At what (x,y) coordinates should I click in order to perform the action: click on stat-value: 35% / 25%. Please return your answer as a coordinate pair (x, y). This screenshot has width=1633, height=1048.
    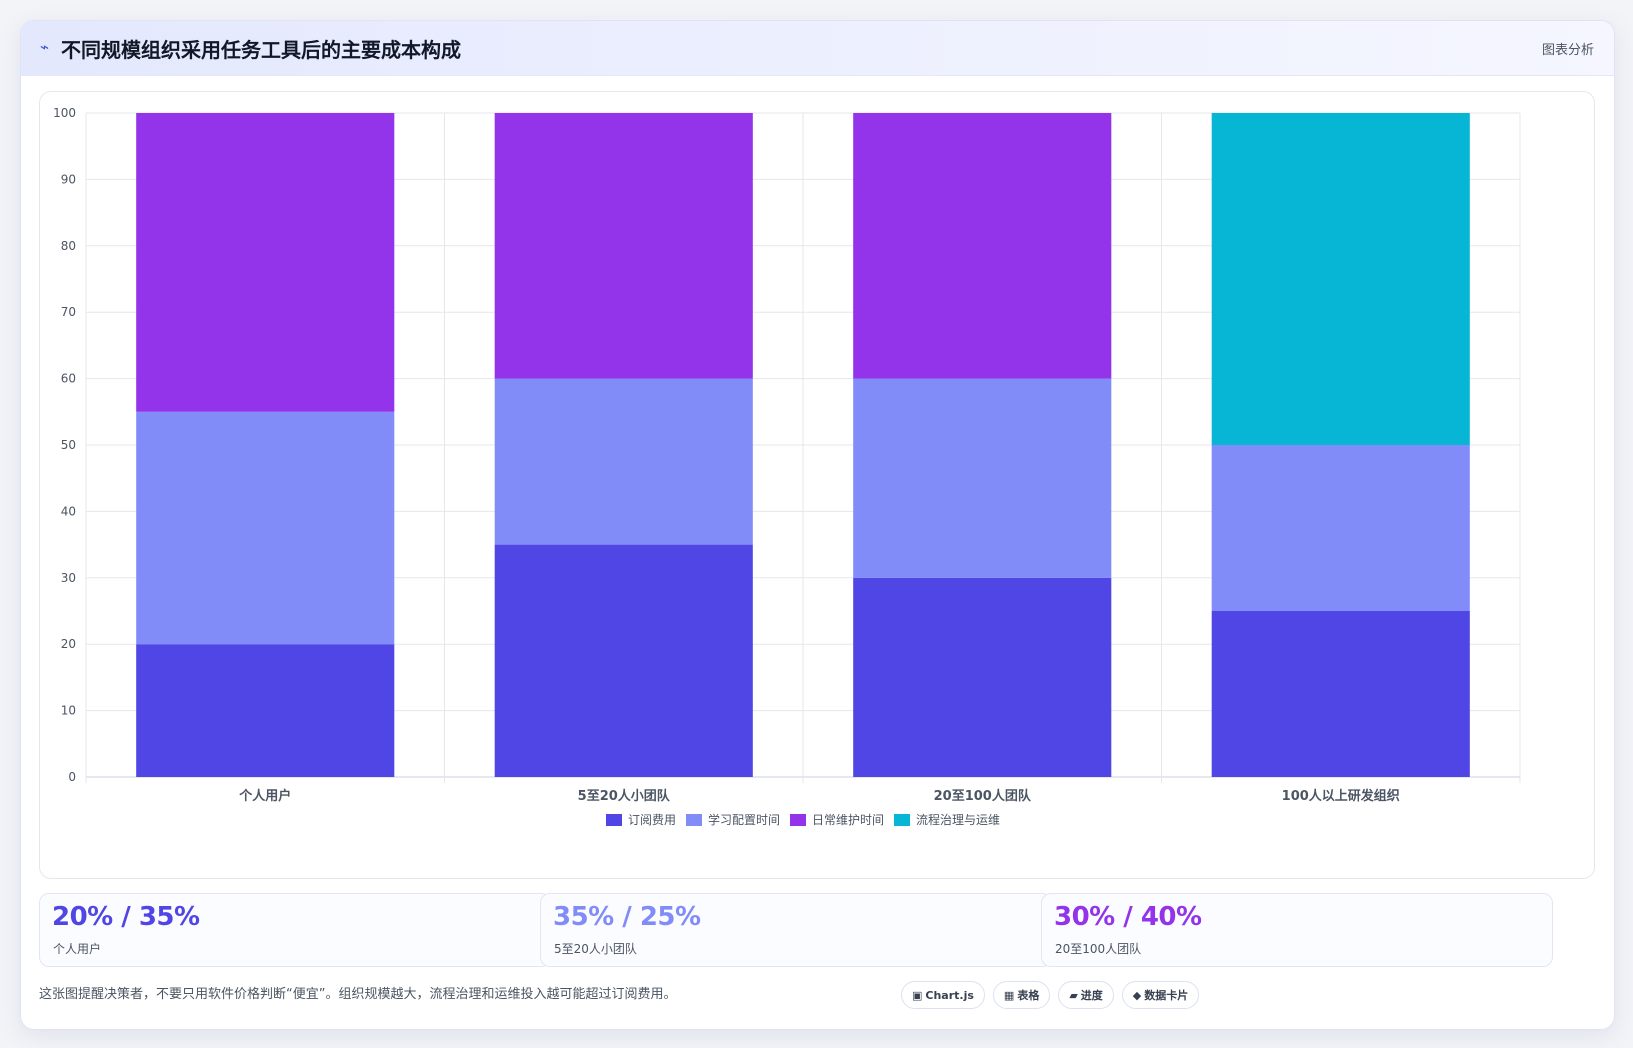
    Looking at the image, I should click on (627, 917).